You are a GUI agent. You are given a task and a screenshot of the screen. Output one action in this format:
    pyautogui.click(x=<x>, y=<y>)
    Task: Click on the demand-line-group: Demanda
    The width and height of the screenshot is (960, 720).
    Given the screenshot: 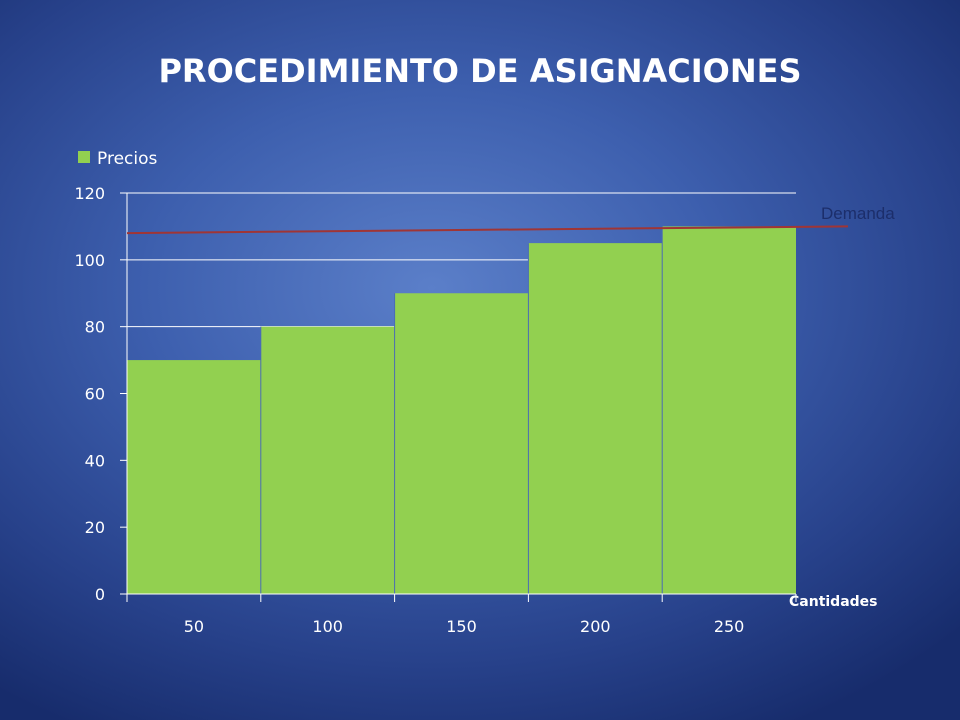 What is the action you would take?
    pyautogui.click(x=510, y=219)
    